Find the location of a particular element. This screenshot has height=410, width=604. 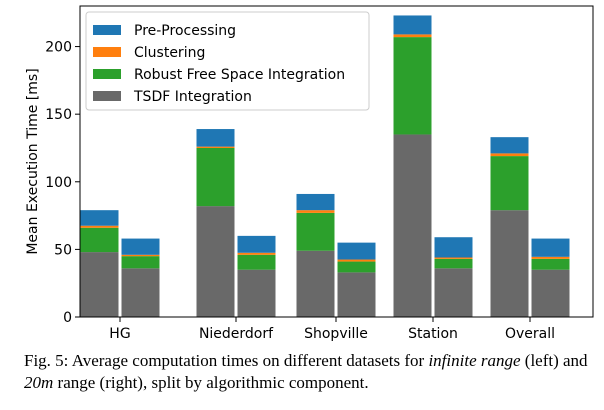

bar-segment-shopville-infinite-clustering is located at coordinates (315, 211).